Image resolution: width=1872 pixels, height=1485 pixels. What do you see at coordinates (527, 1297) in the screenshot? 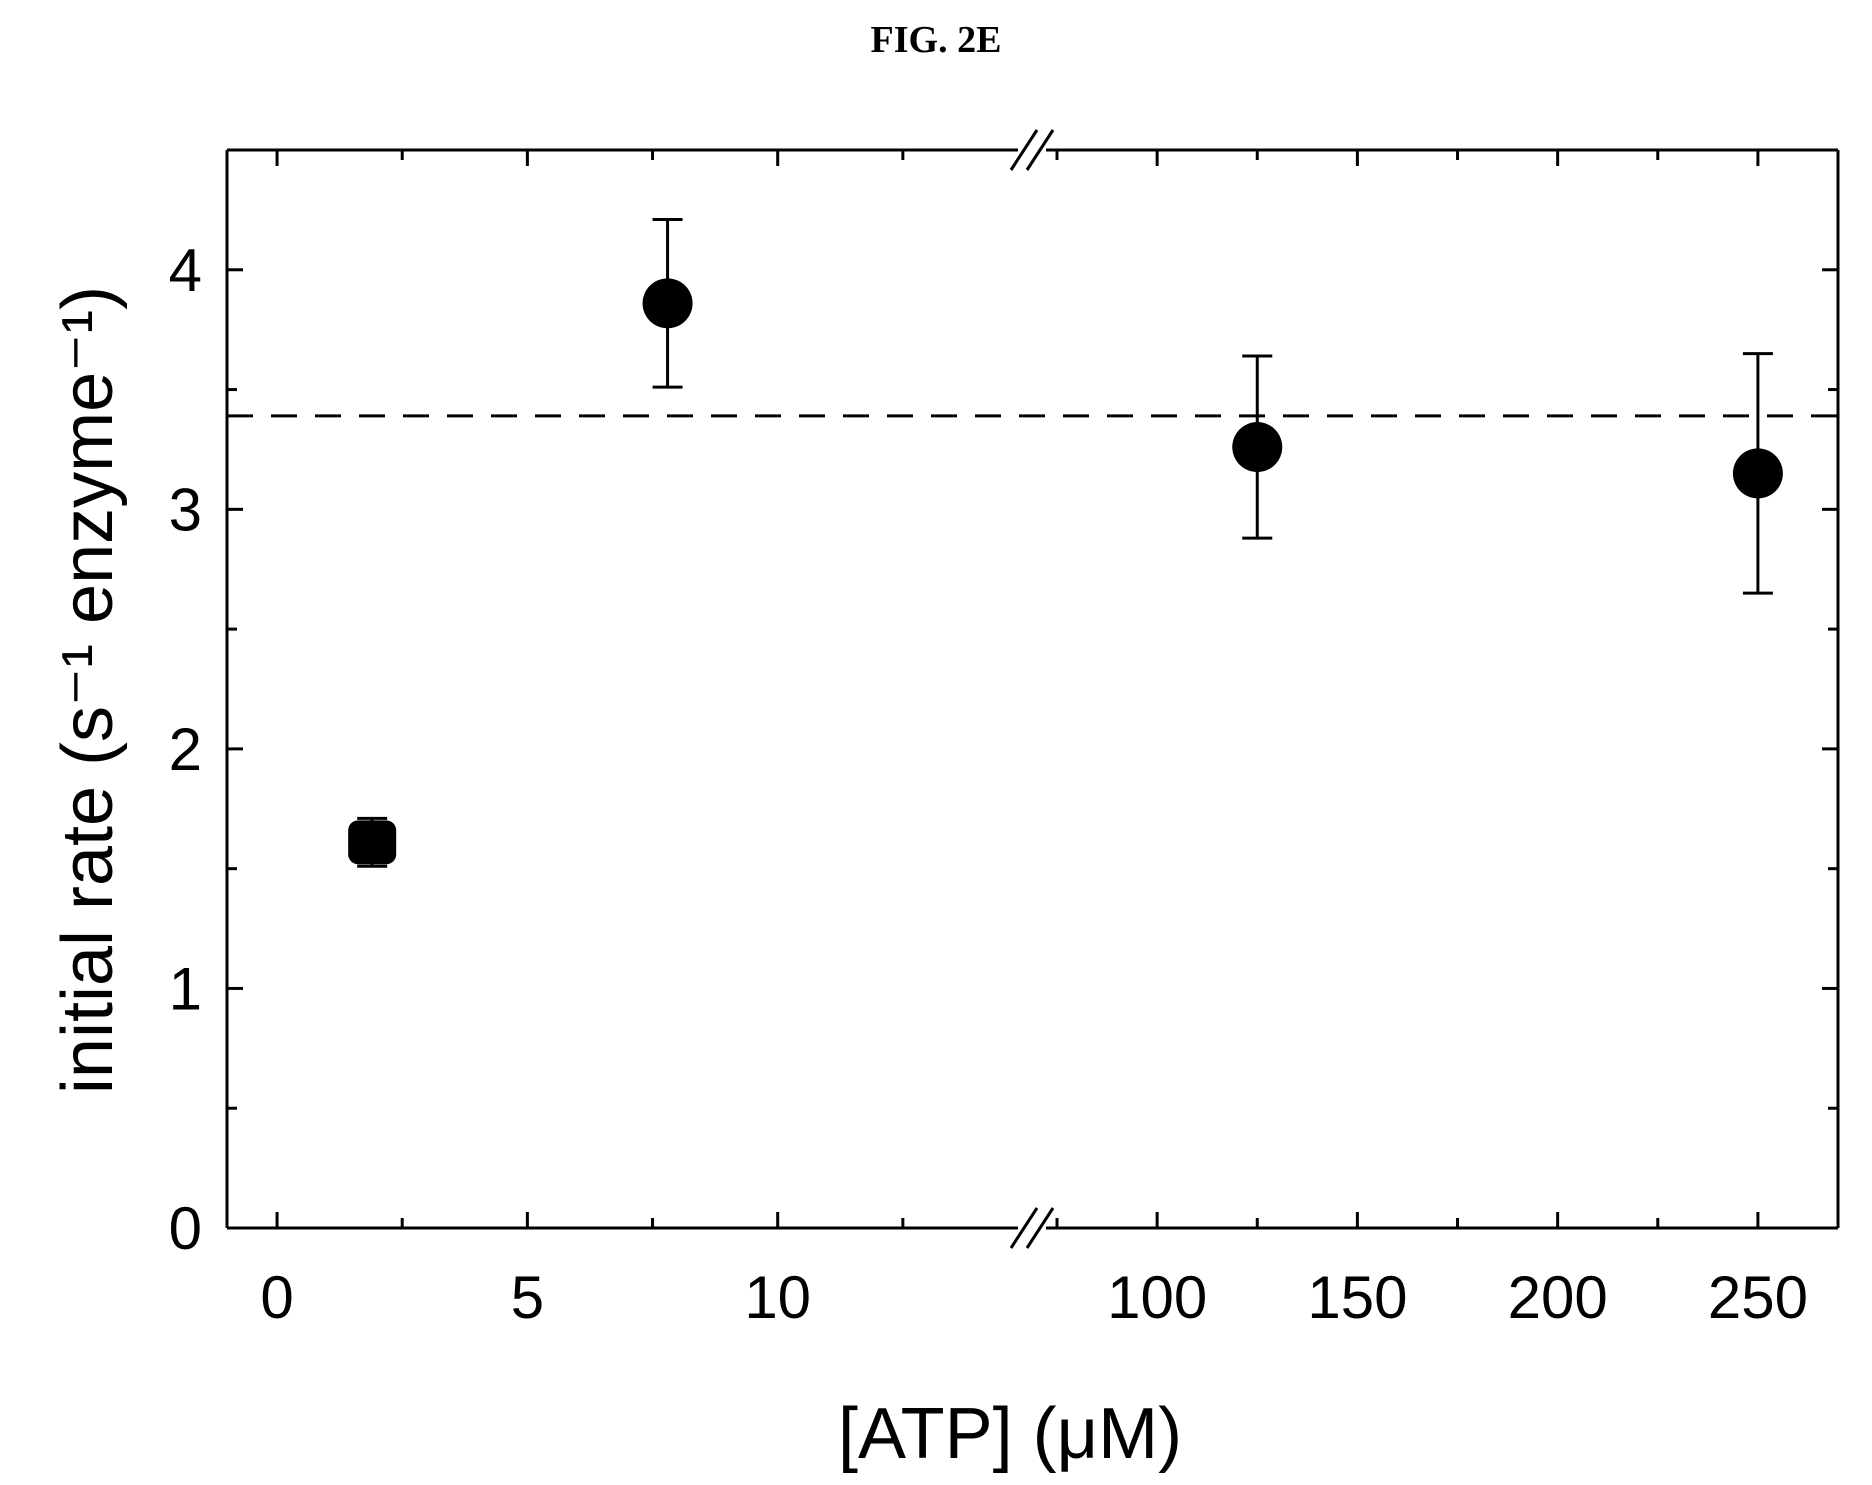
I see `x-tick-label: 5` at bounding box center [527, 1297].